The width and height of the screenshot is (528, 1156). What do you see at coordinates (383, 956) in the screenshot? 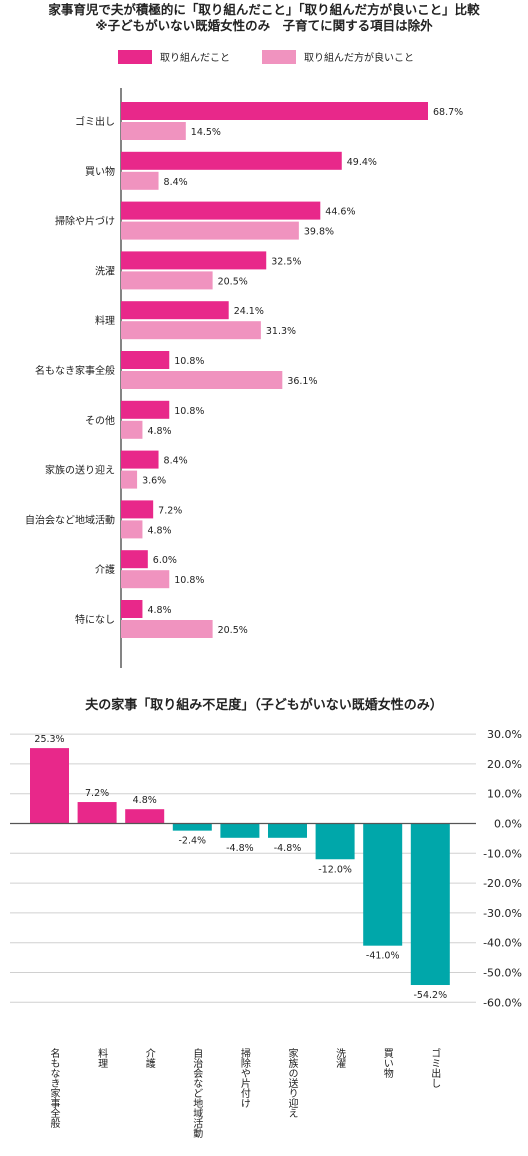
I see `data-label: -41.0%` at bounding box center [383, 956].